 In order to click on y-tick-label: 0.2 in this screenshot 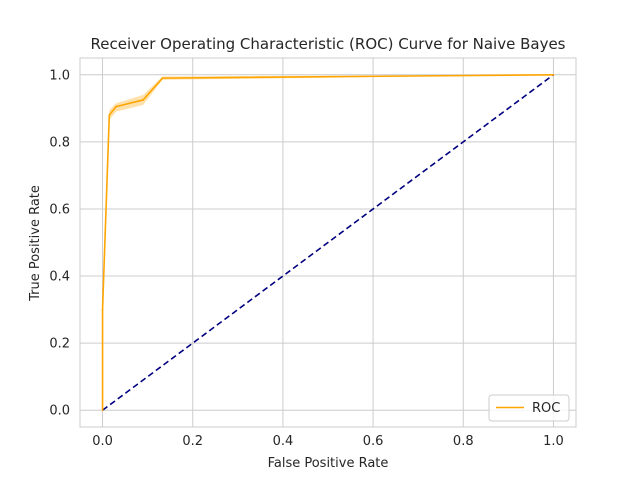, I will do `click(59, 344)`.